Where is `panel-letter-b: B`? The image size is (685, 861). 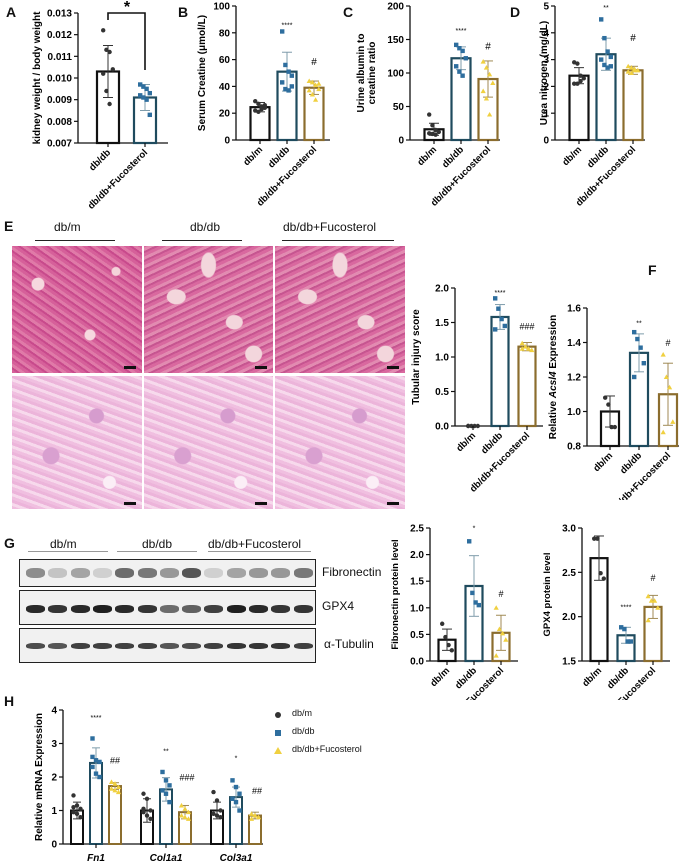 panel-letter-b: B is located at coordinates (183, 12).